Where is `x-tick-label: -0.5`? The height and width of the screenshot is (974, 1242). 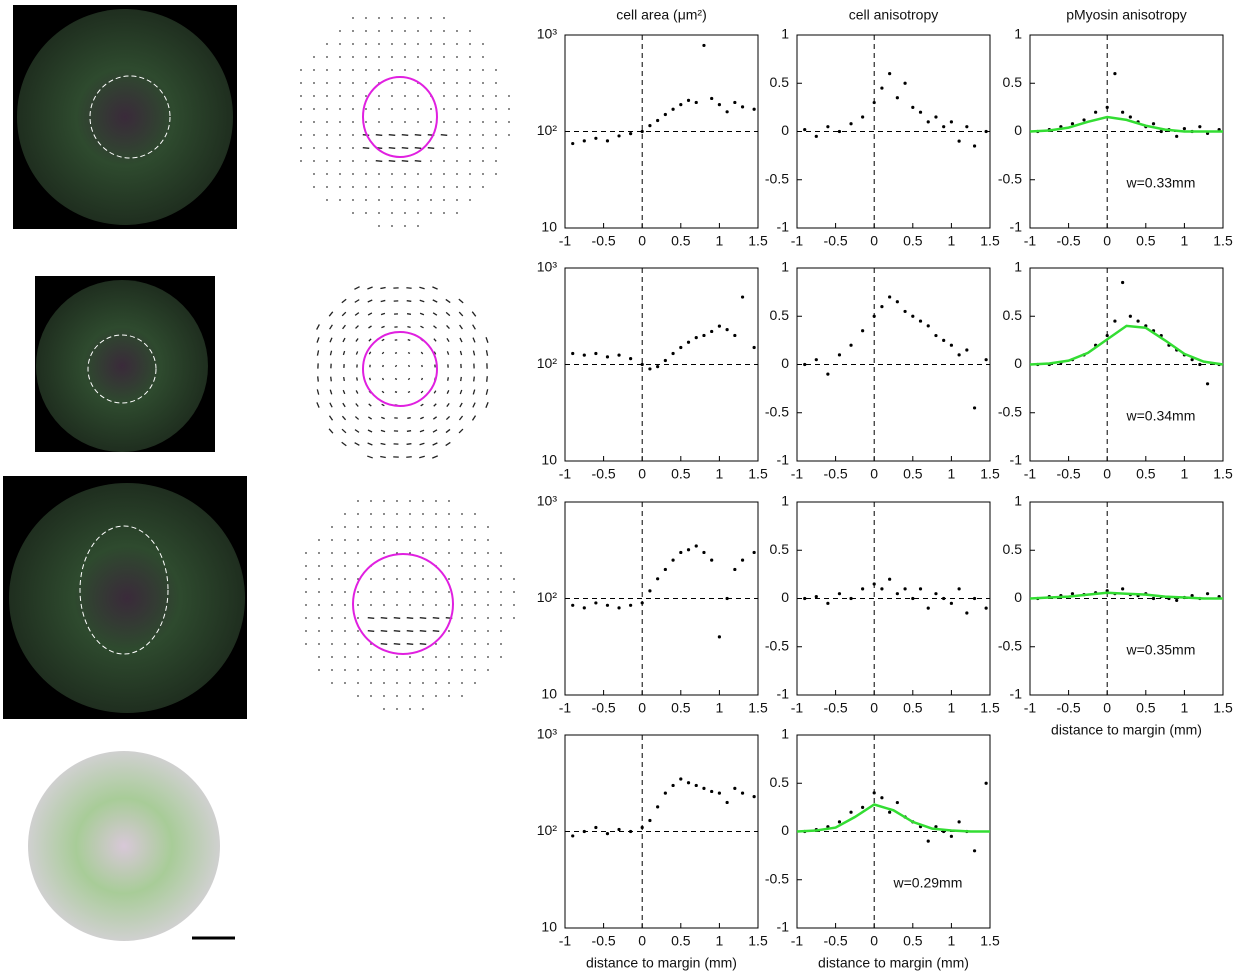
x-tick-label: -0.5 is located at coordinates (1069, 474).